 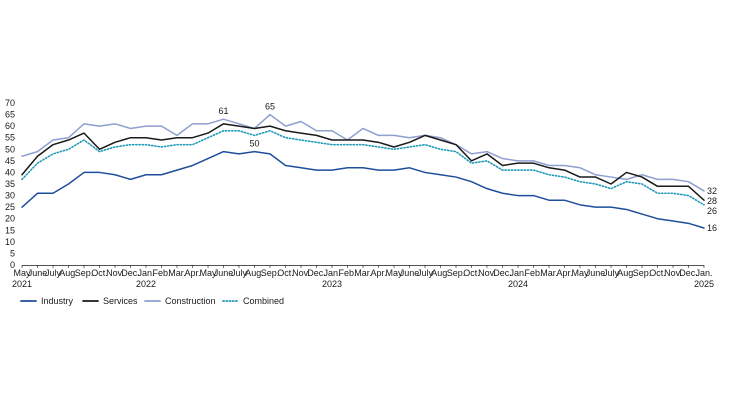 I want to click on y-tick-label: 45, so click(x=10, y=161).